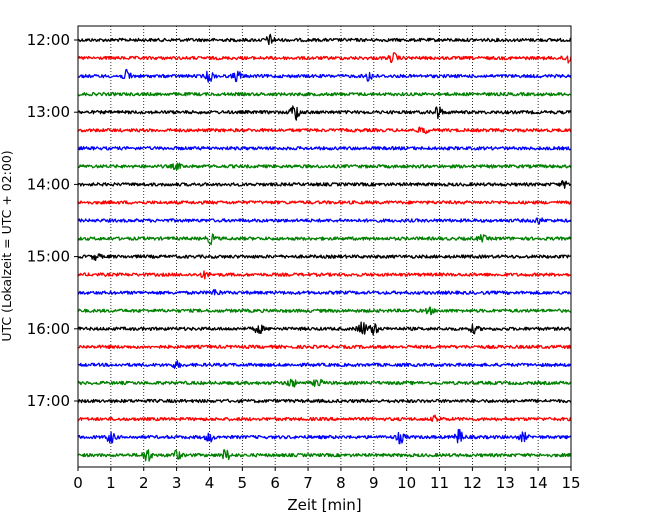 This screenshot has height=520, width=650. Describe the element at coordinates (341, 483) in the screenshot. I see `x-tick-label: 8` at that location.